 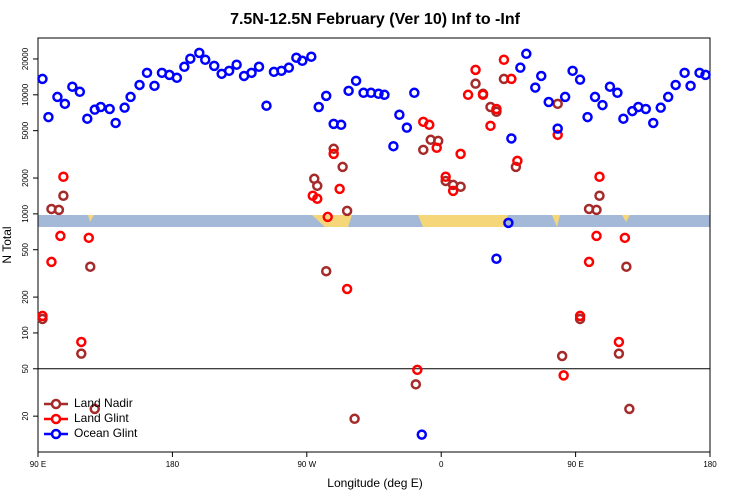 What do you see at coordinates (441, 464) in the screenshot?
I see `x-tick-label: 0` at bounding box center [441, 464].